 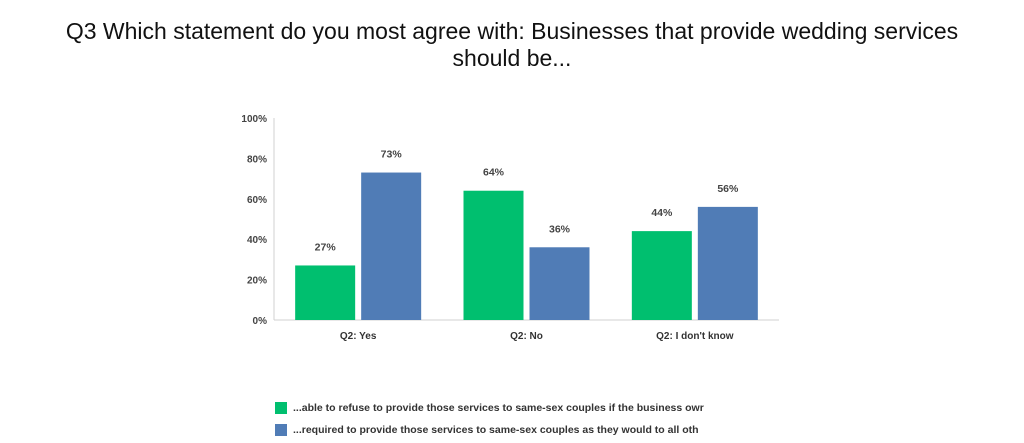 I want to click on x-category-label: Q2: I don't know, so click(x=695, y=336).